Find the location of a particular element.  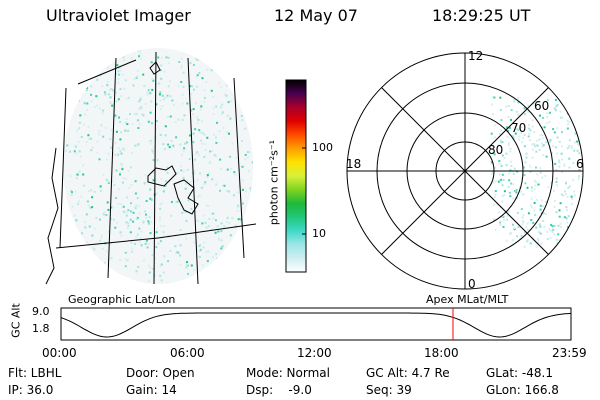

ring-label-60: 60 is located at coordinates (541, 106).